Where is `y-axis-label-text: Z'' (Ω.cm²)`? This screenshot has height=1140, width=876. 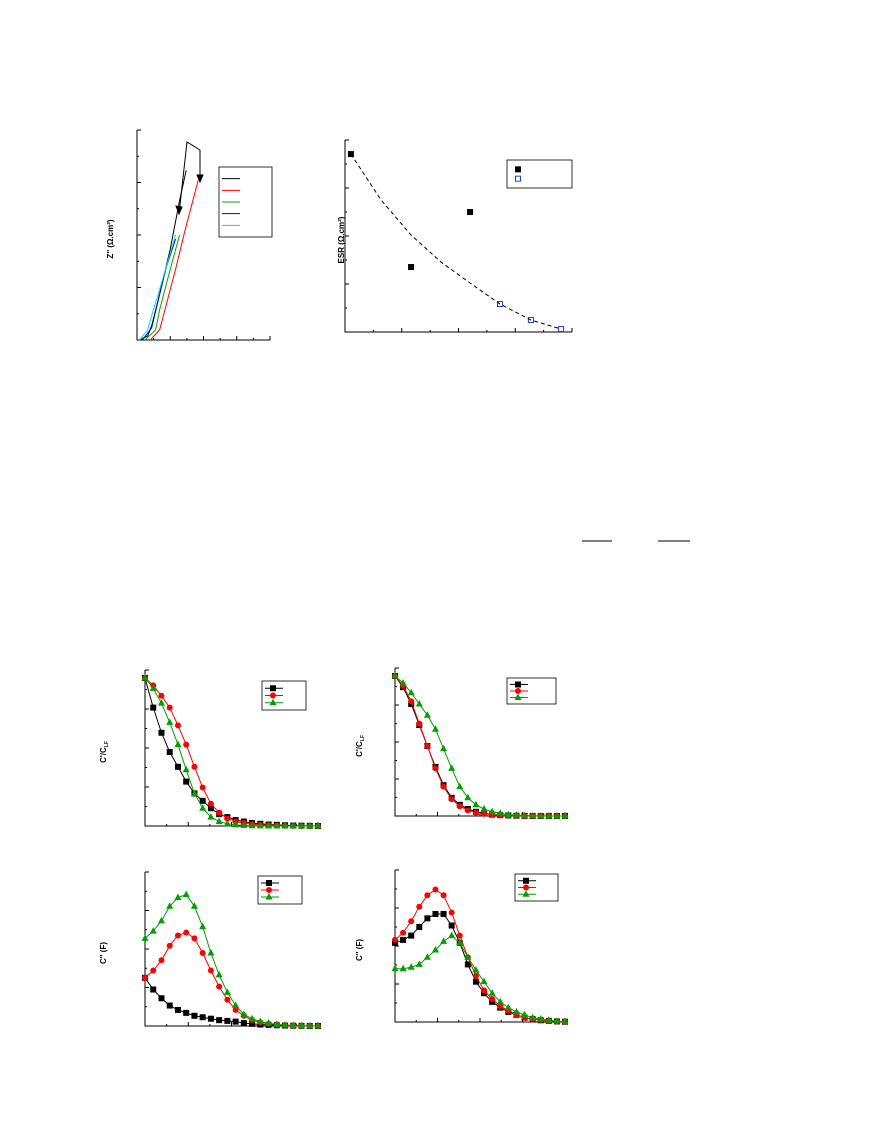 y-axis-label-text: Z'' (Ω.cm²) is located at coordinates (110, 238).